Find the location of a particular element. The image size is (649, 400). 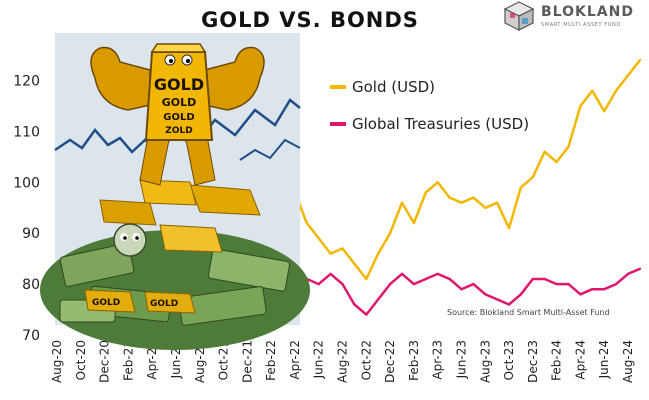

x-tick-label: Aug-24 is located at coordinates (628, 361).